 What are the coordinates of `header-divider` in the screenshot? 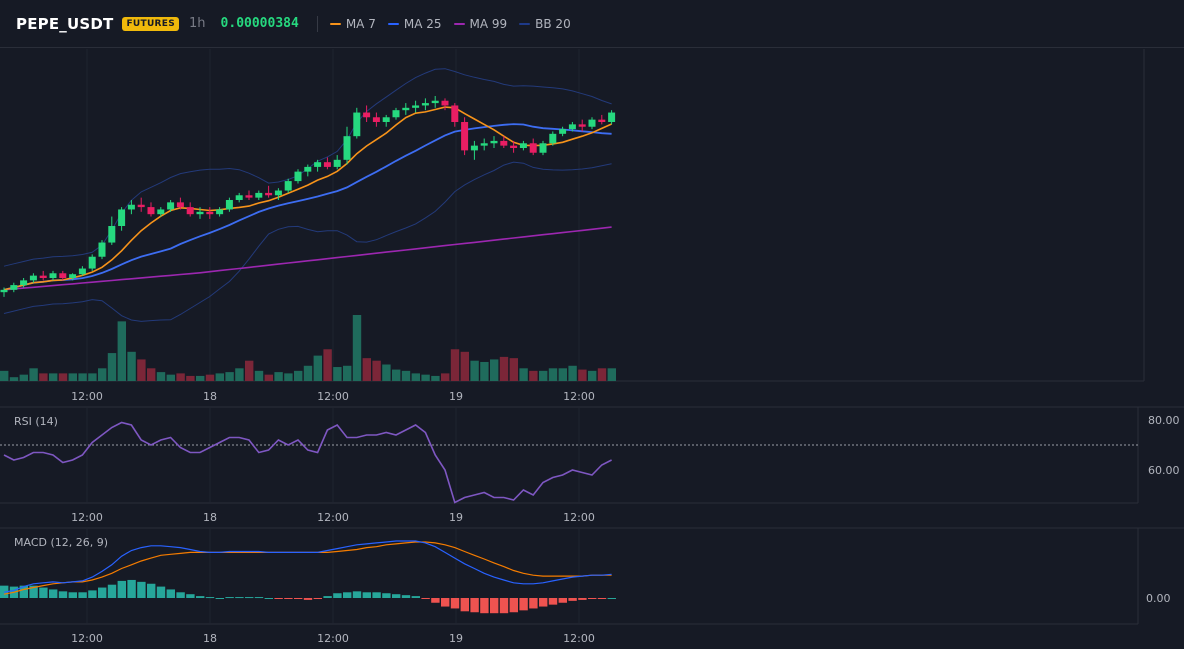 It's located at (317, 23).